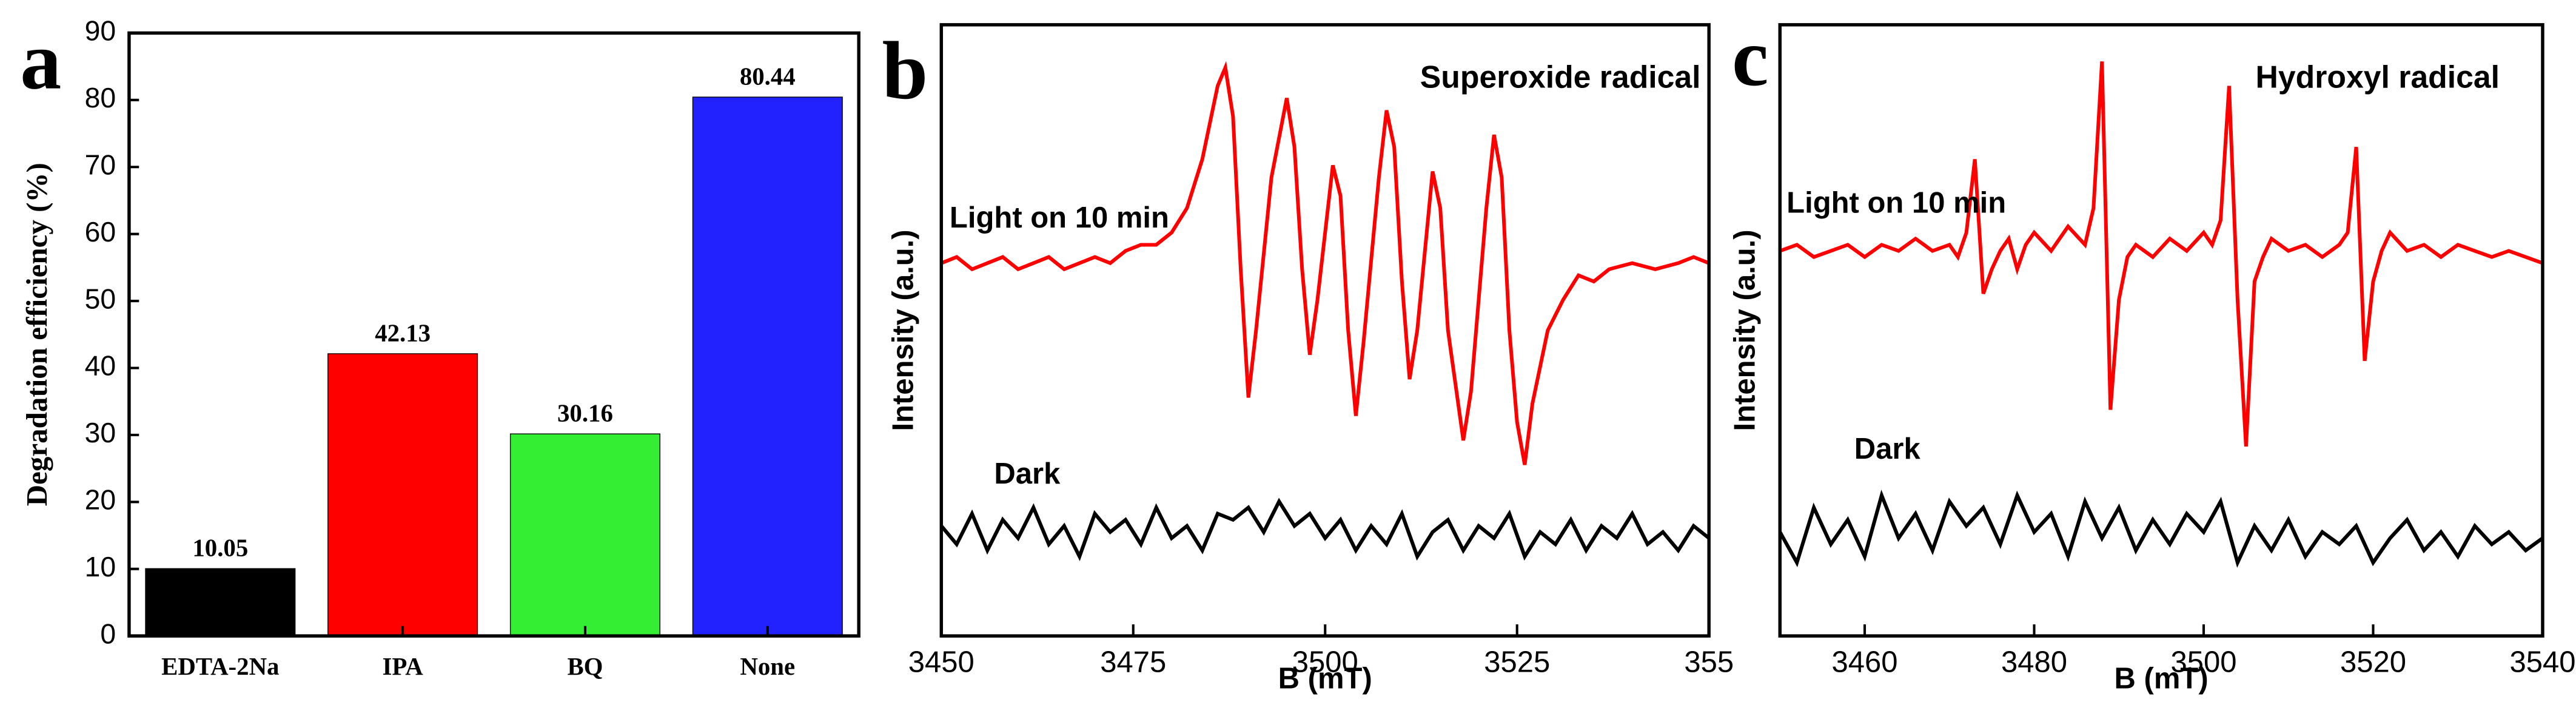 Image resolution: width=2576 pixels, height=702 pixels. What do you see at coordinates (1133, 662) in the screenshot?
I see `x-tick-label: 3475` at bounding box center [1133, 662].